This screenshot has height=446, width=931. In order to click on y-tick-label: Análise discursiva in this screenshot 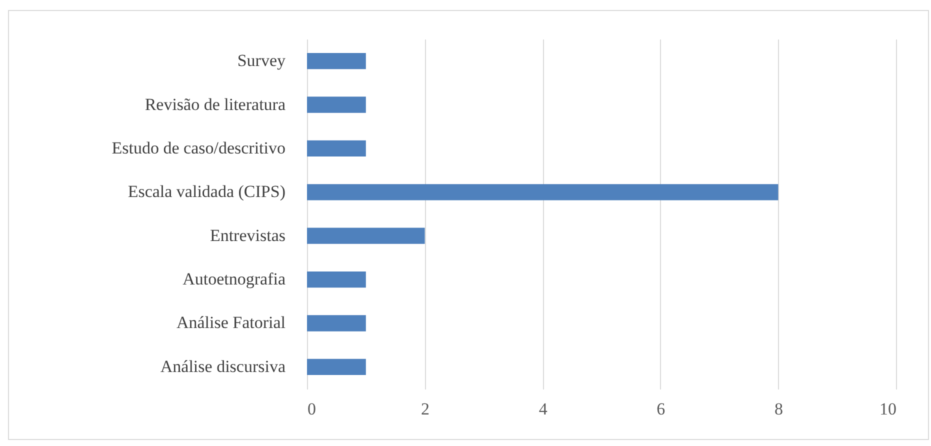, I will do `click(223, 366)`.